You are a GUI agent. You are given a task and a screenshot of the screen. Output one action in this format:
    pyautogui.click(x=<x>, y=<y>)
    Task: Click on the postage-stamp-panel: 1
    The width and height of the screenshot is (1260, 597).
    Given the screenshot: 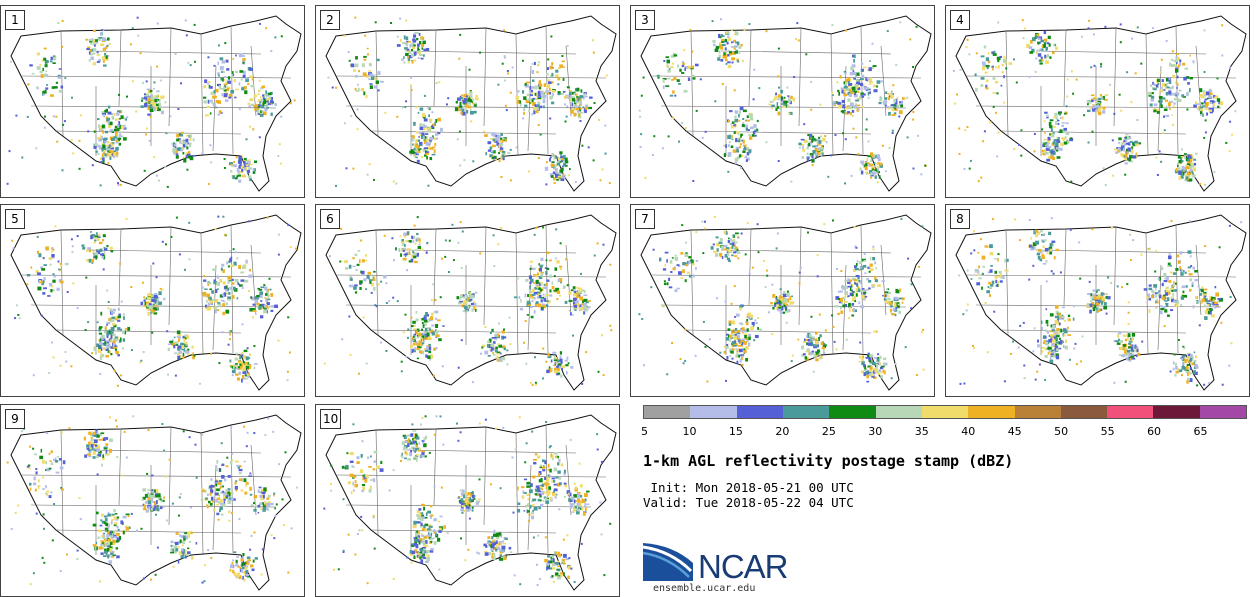 What is the action you would take?
    pyautogui.click(x=152, y=101)
    